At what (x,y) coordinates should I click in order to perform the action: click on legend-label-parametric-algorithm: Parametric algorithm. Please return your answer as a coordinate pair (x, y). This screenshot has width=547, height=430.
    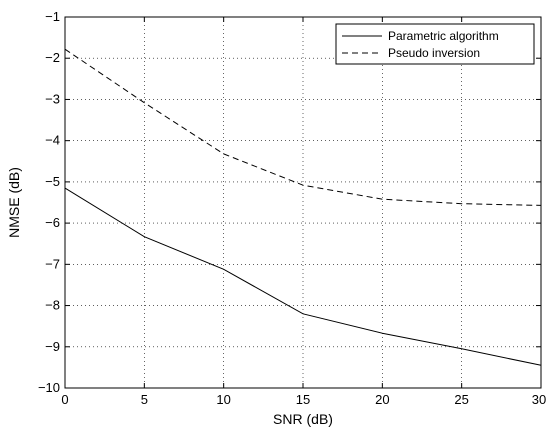
    Looking at the image, I should click on (443, 36).